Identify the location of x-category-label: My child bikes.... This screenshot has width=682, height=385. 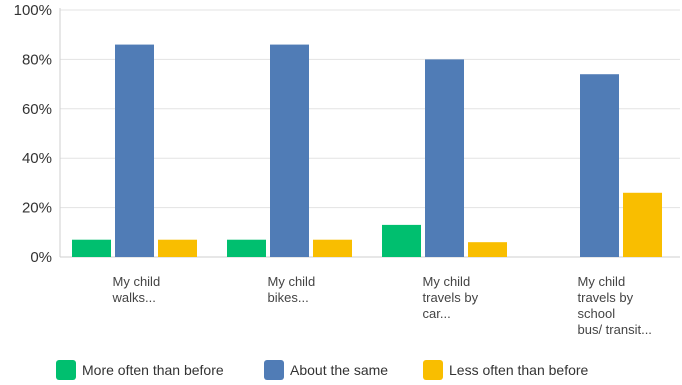
(292, 289).